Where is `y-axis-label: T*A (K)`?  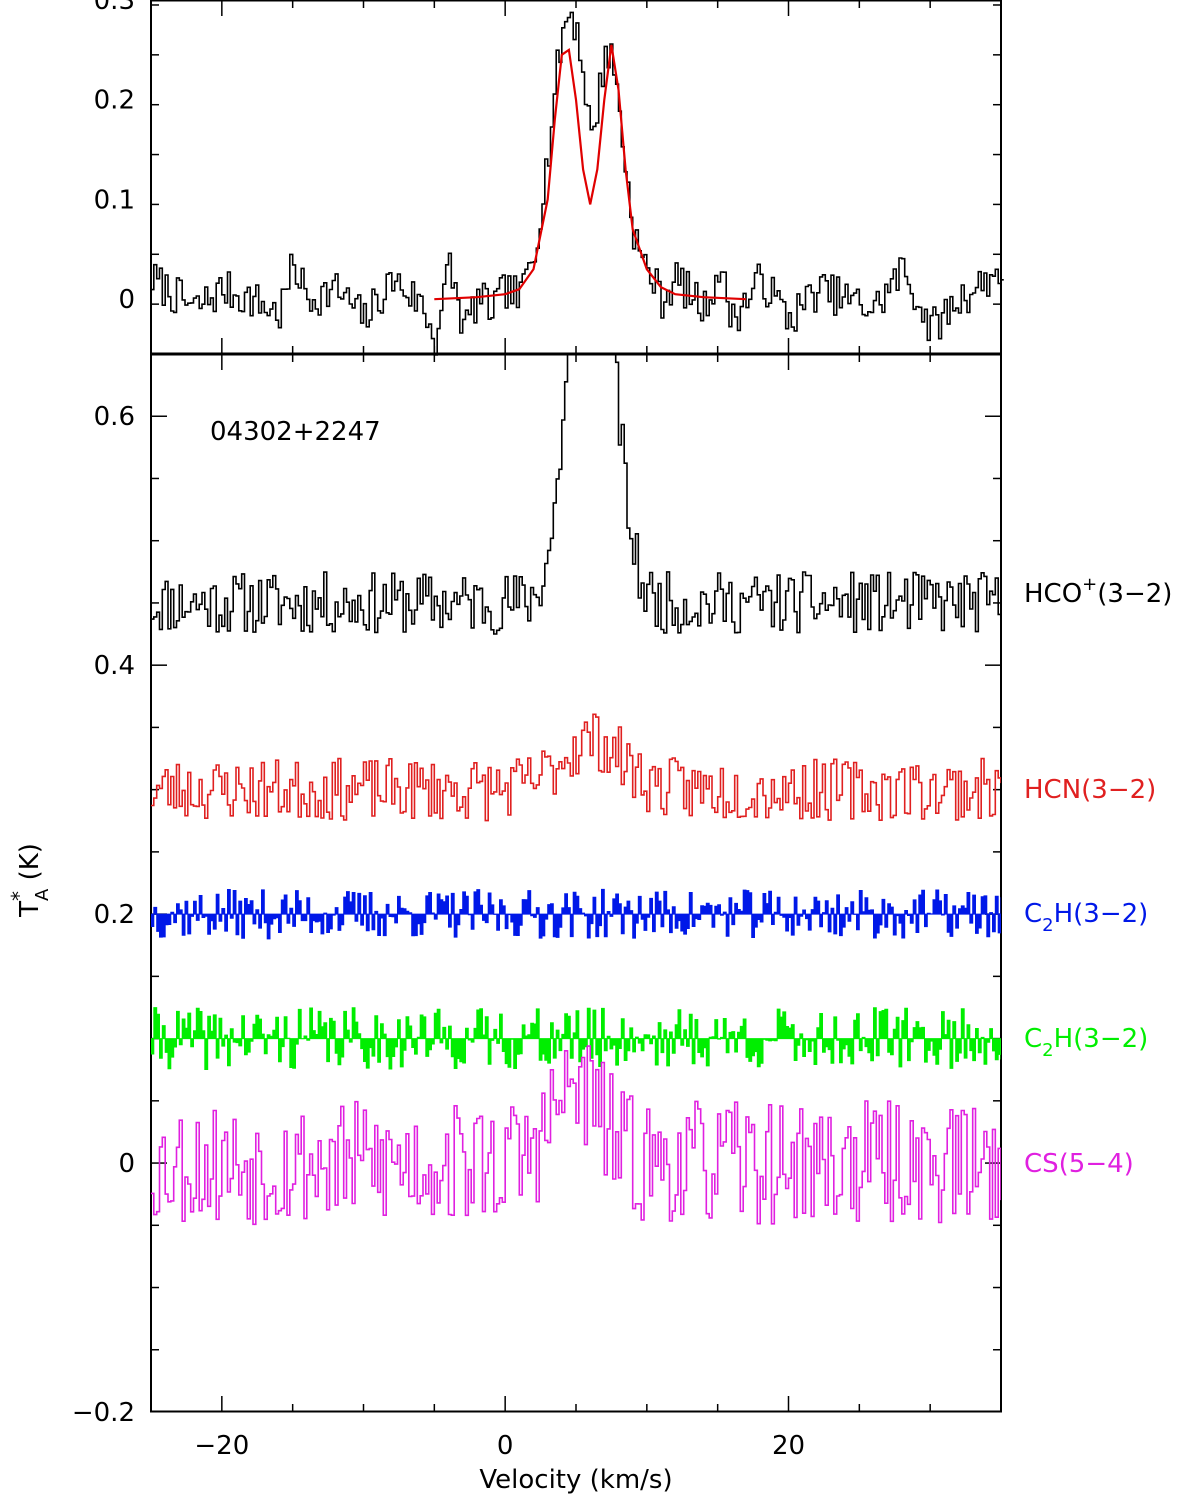 y-axis-label: T*A (K) is located at coordinates (30, 880).